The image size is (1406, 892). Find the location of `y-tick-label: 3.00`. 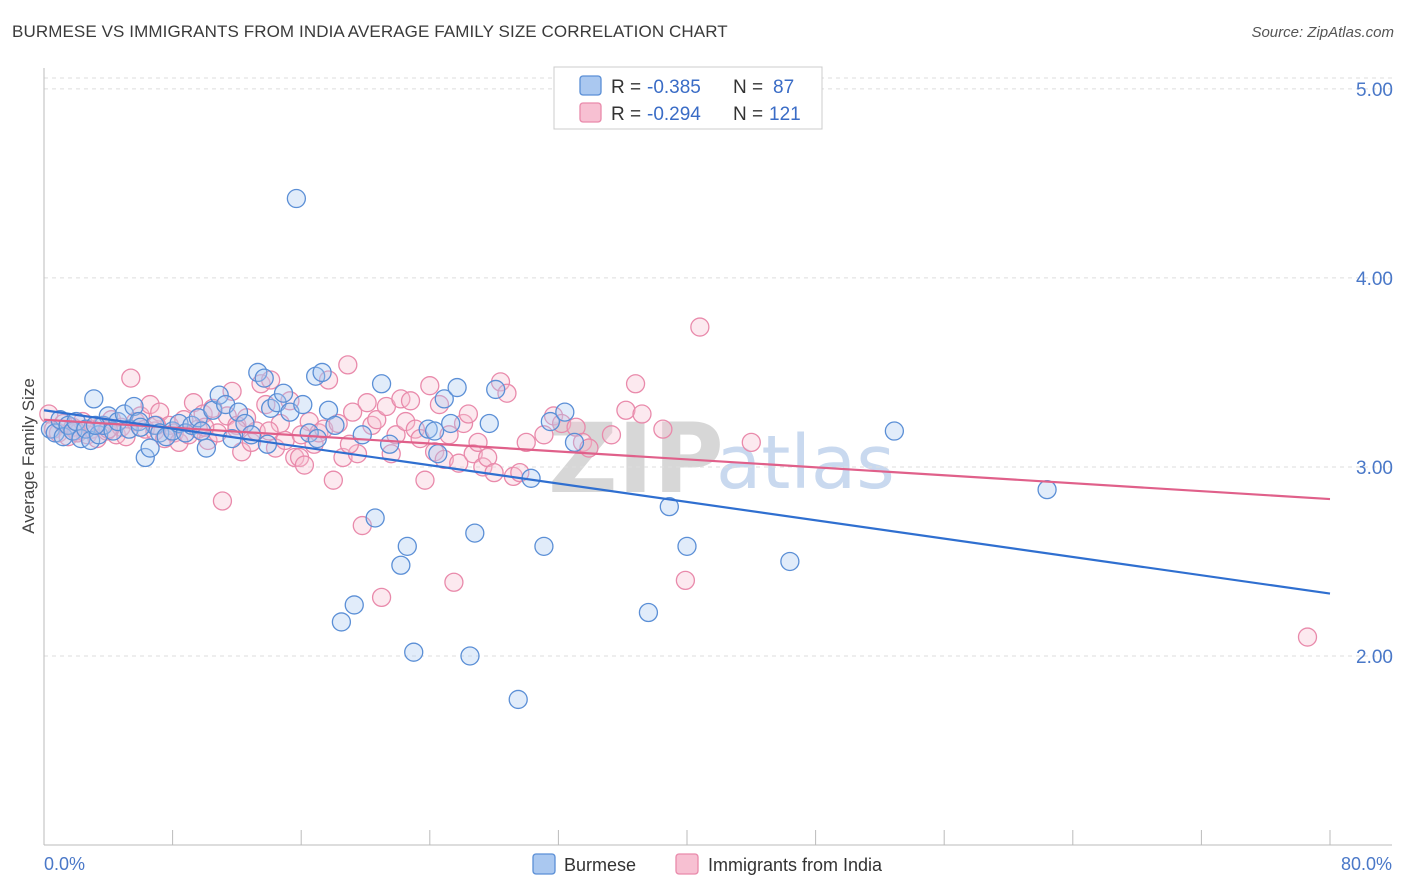

y-tick-label: 3.00 is located at coordinates (1374, 468).